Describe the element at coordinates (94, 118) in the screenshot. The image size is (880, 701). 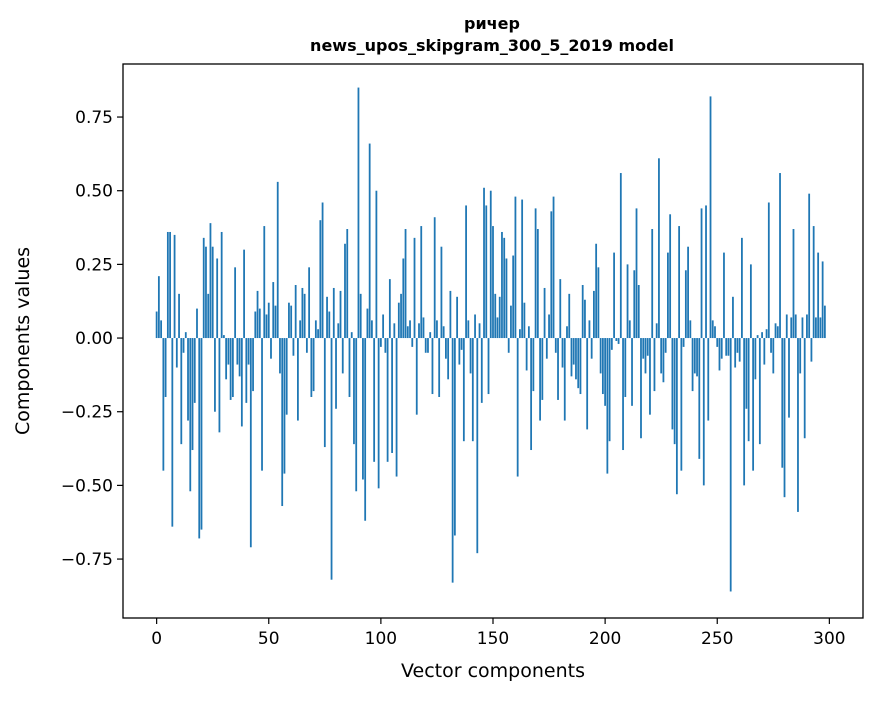
I see `y-tick-label: 0.75` at that location.